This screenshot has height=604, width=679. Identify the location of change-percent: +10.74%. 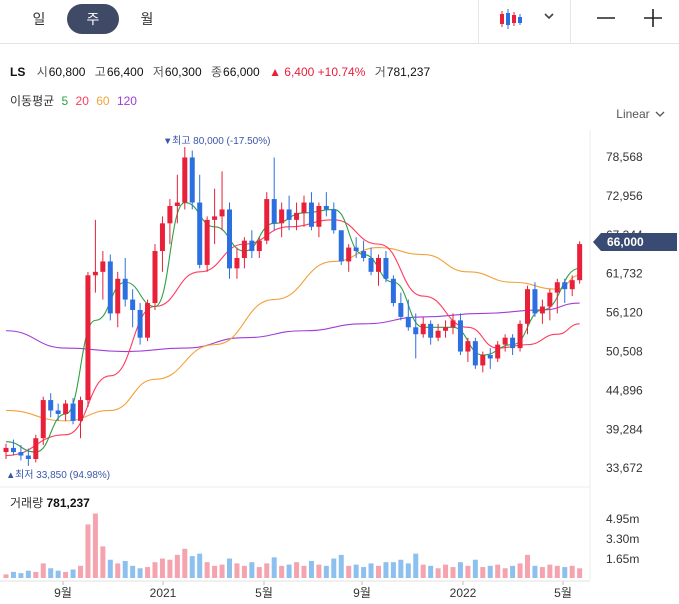
(341, 72).